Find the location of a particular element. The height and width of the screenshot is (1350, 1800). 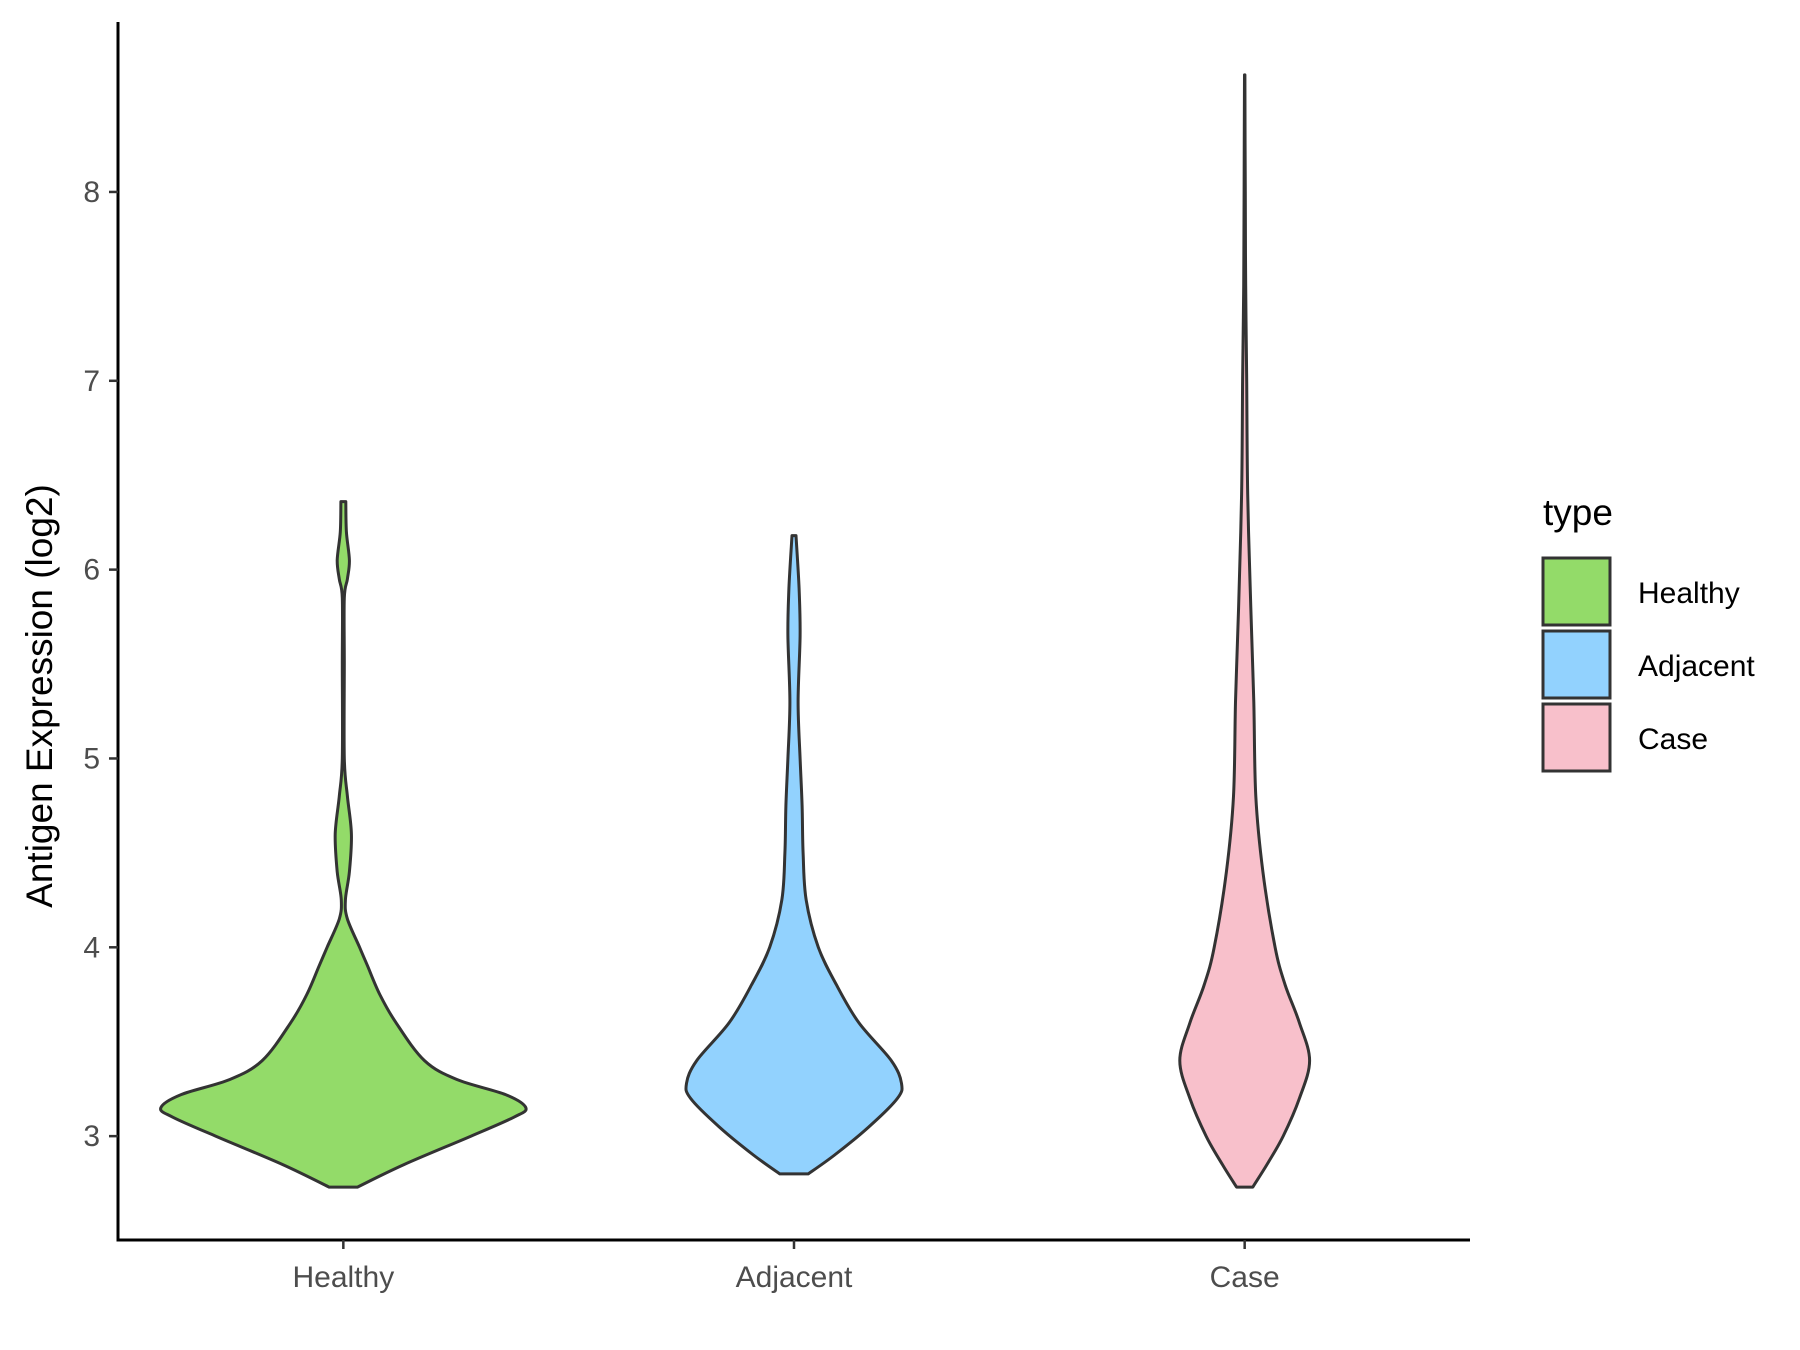

y-tick-label: 5 is located at coordinates (91, 758).